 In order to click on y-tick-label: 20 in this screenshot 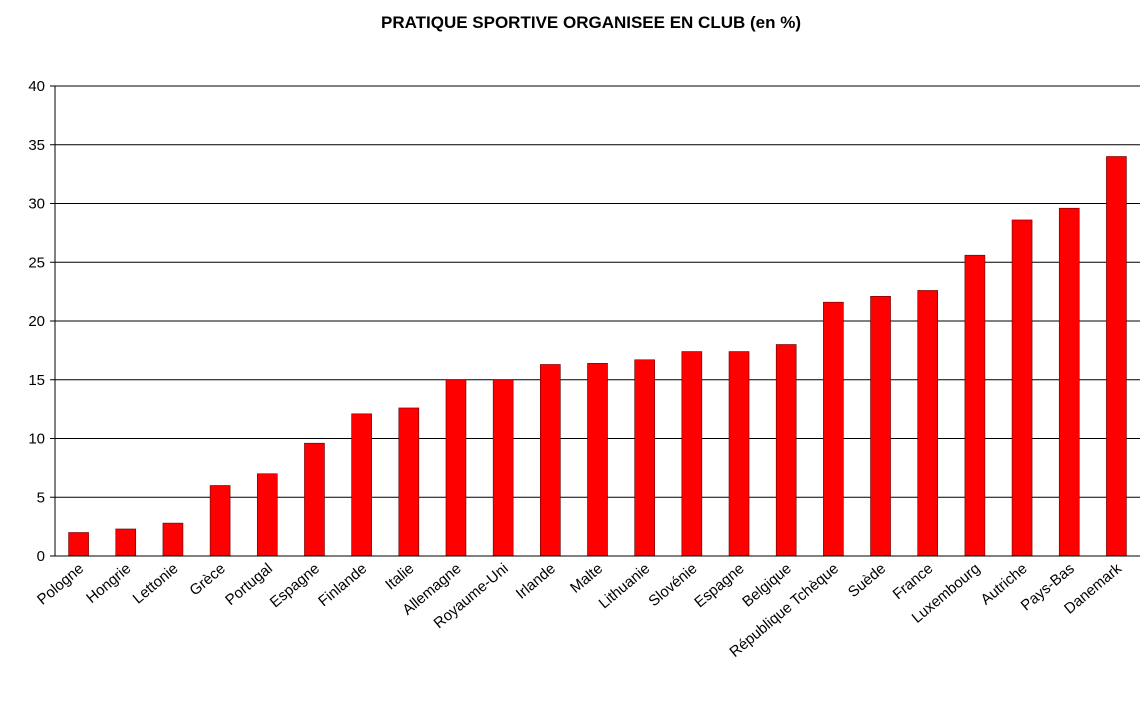, I will do `click(36, 321)`.